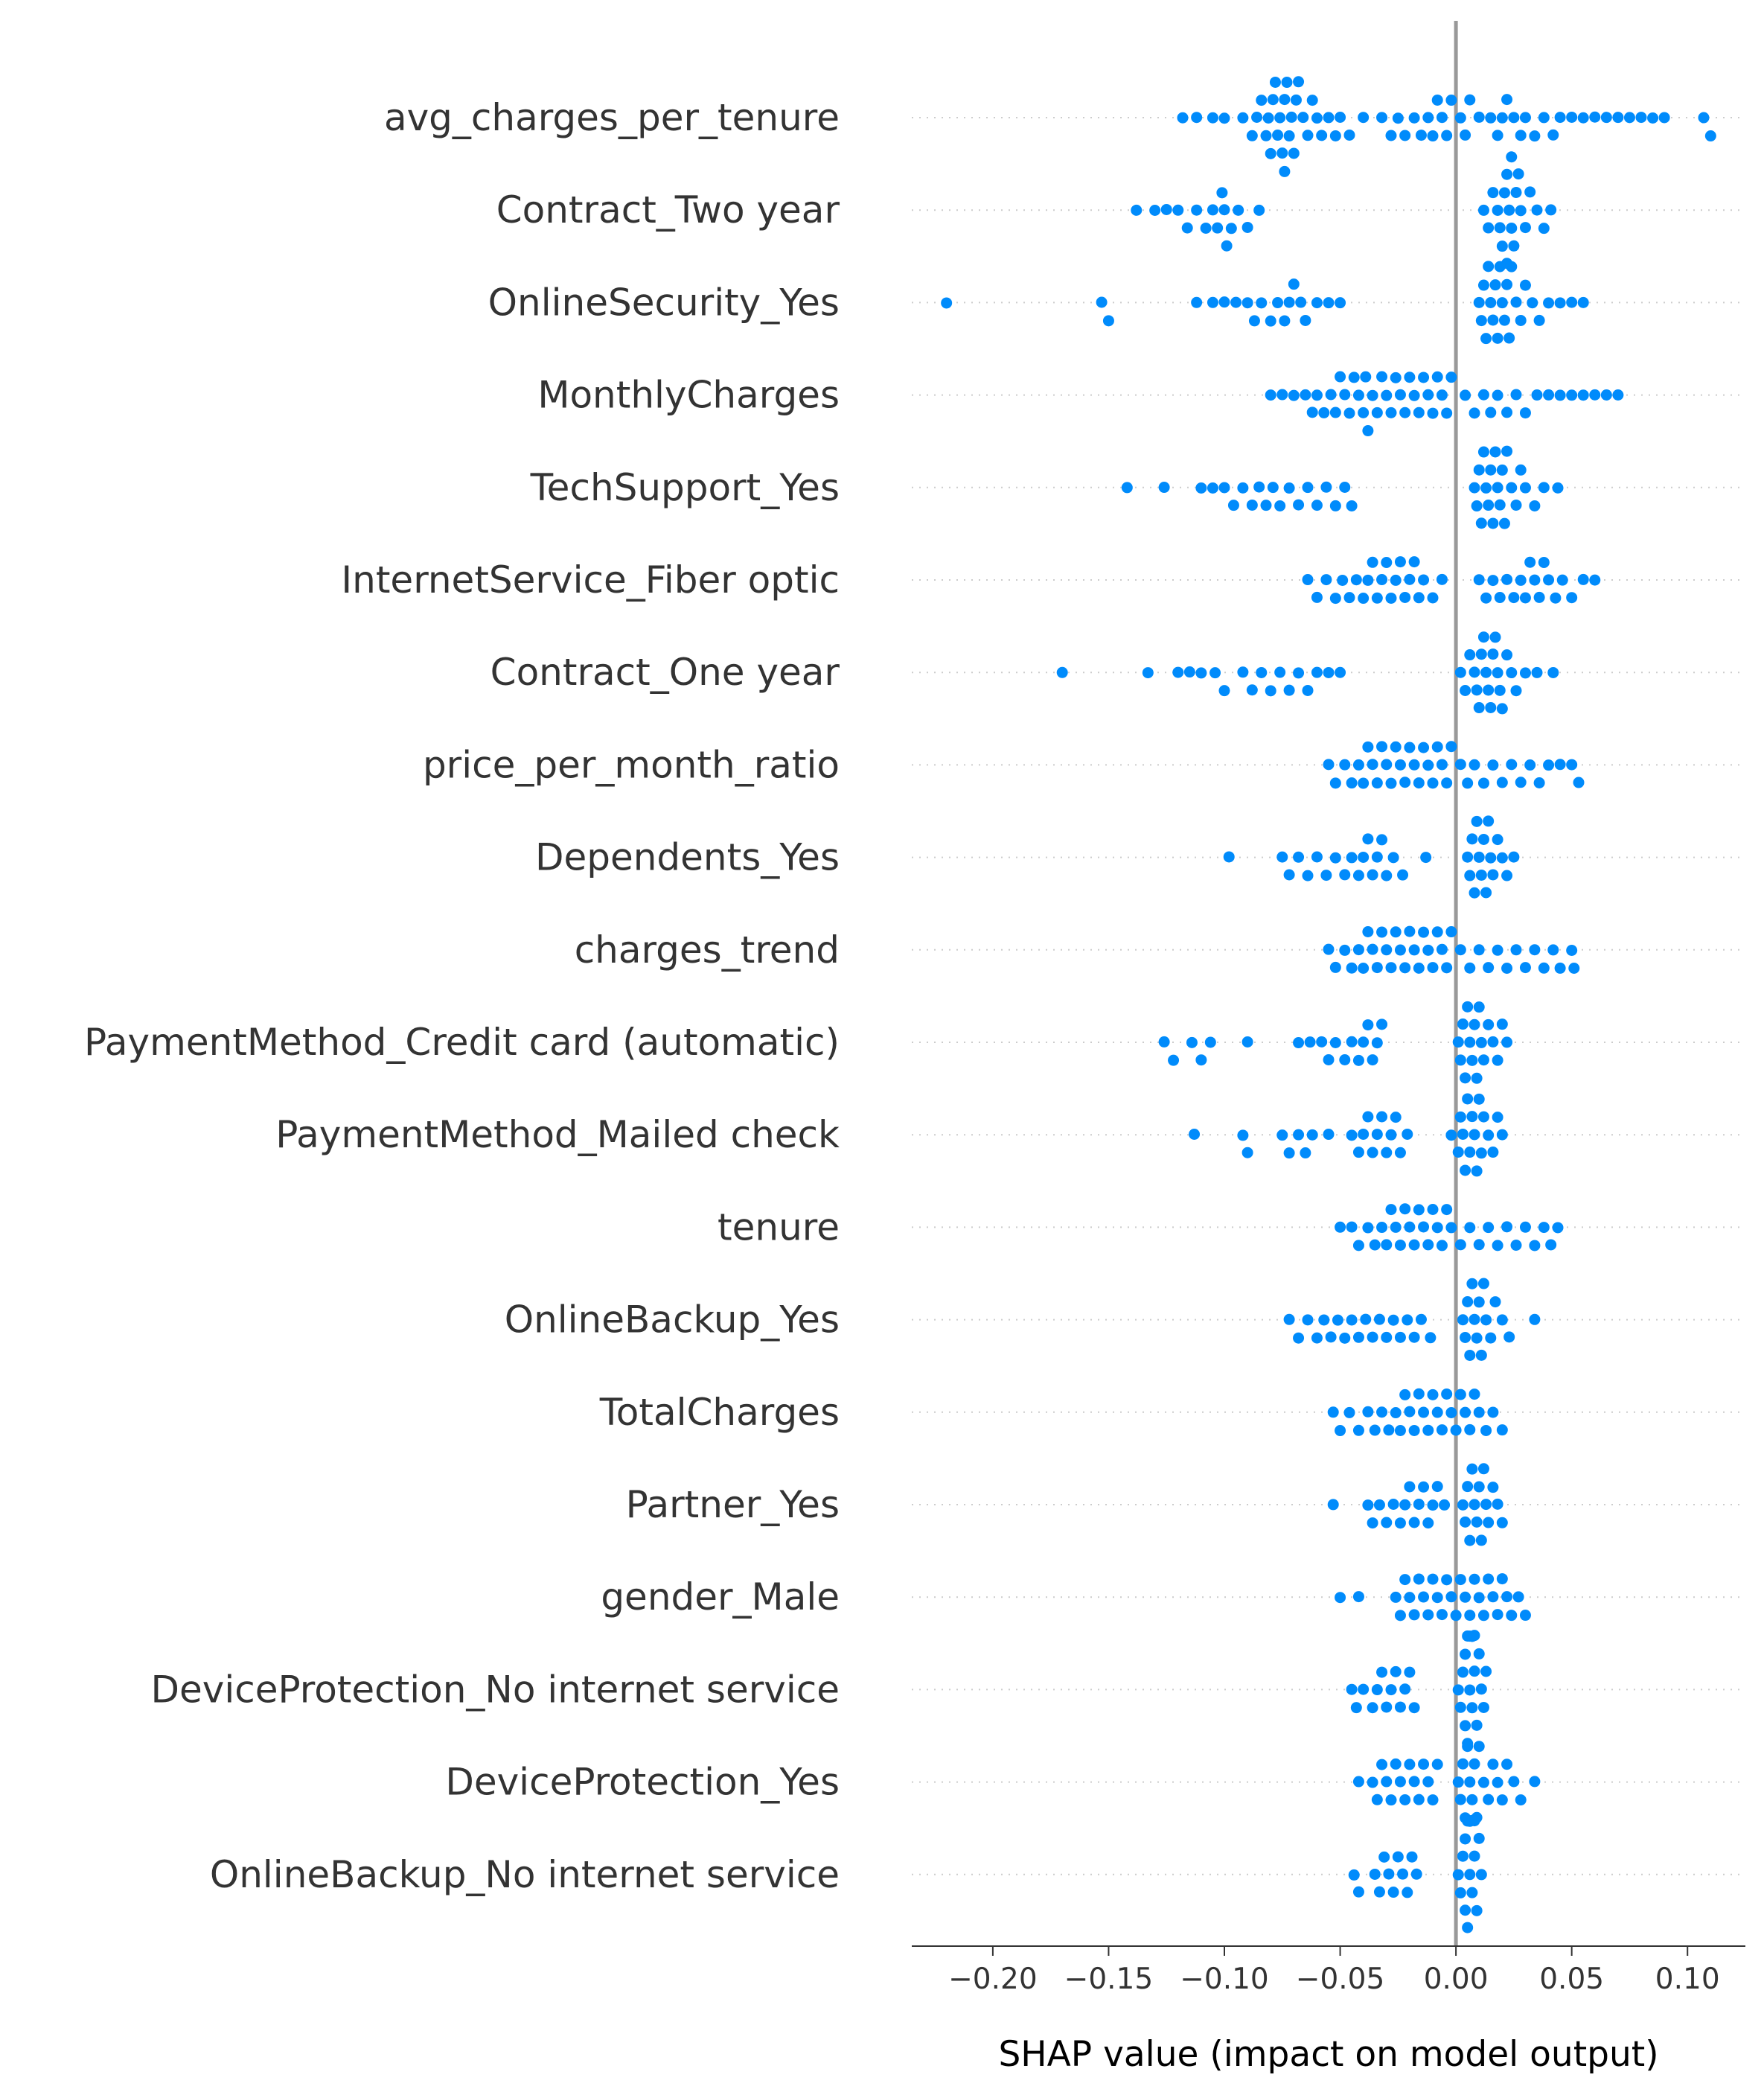 The image size is (1764, 2098). I want to click on feature-label: TotalCharges, so click(719, 1412).